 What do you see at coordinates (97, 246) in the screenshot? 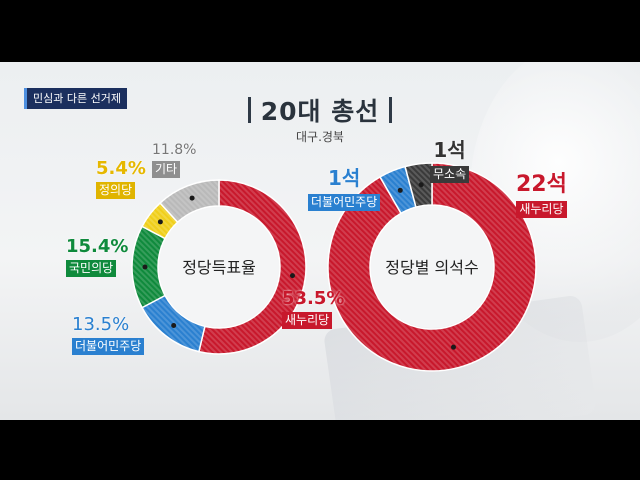
I see `slice-value: 15.4%` at bounding box center [97, 246].